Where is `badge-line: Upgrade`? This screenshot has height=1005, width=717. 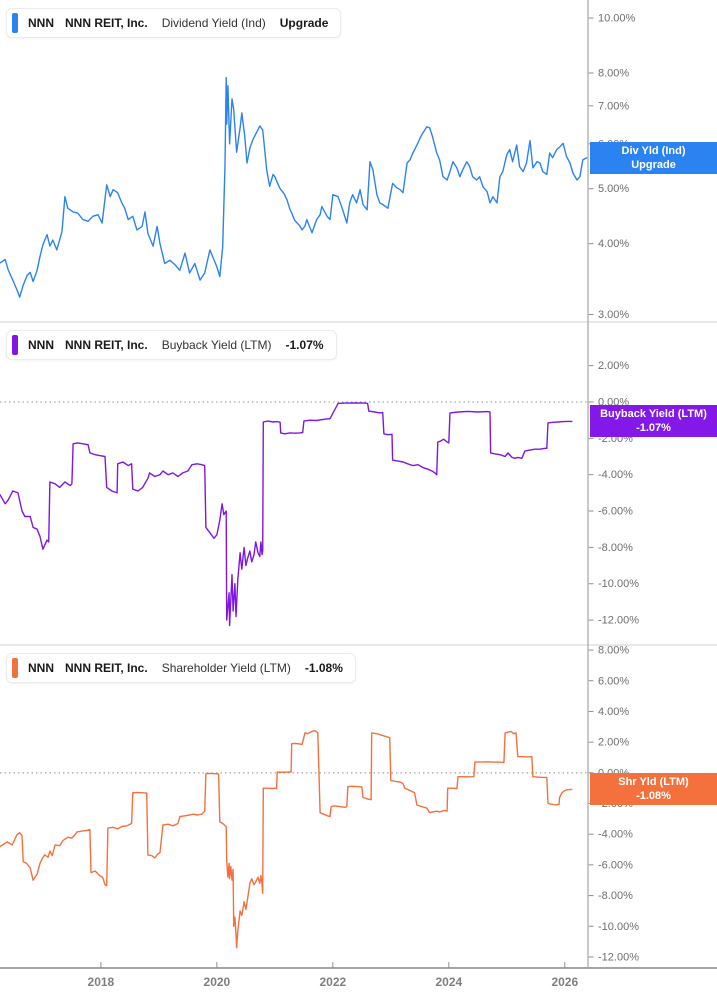
badge-line: Upgrade is located at coordinates (653, 164).